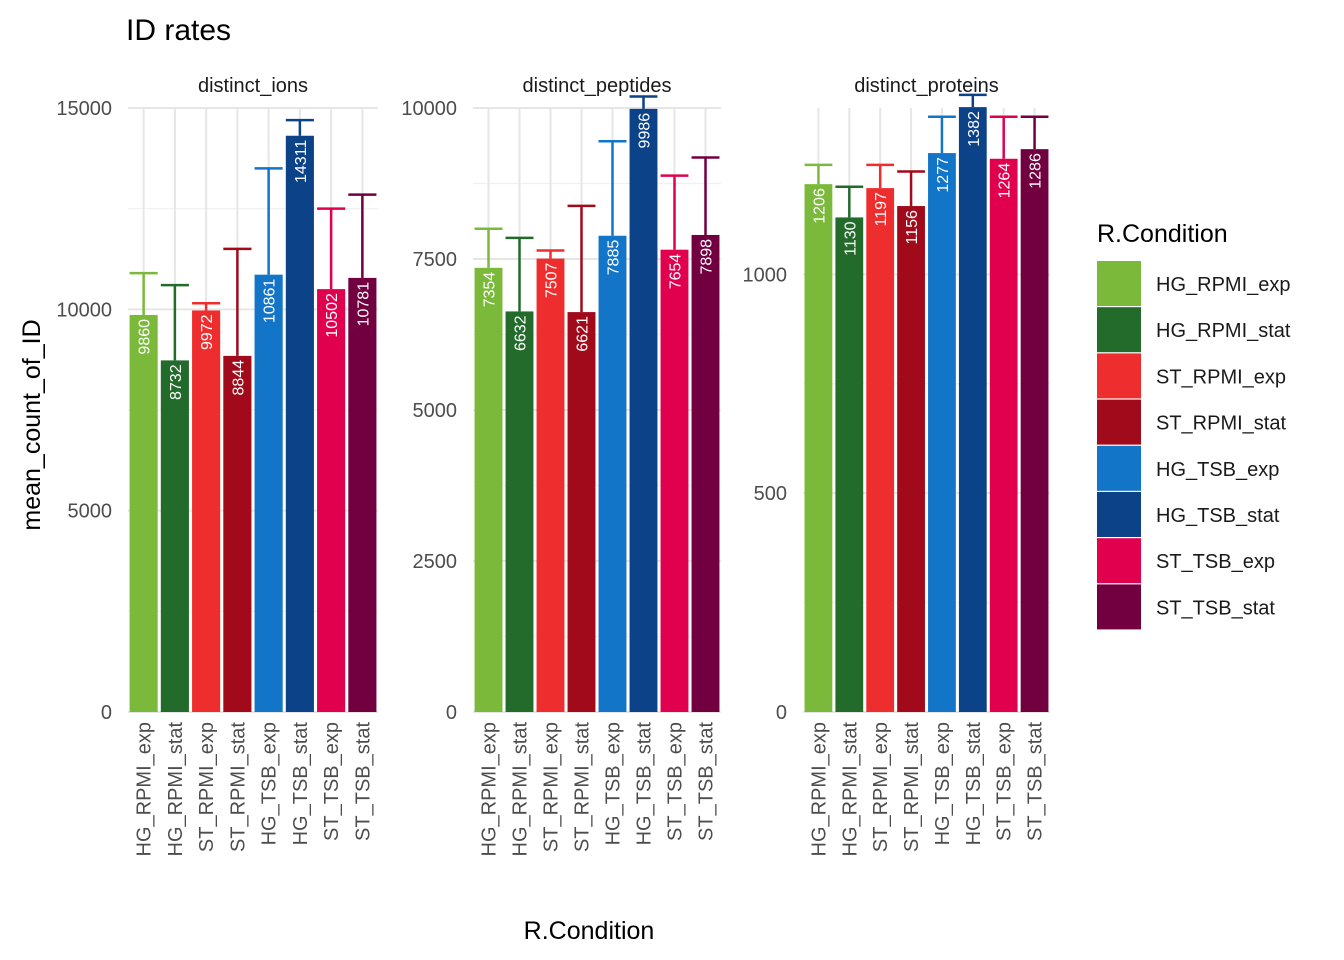 The image size is (1344, 960). Describe the element at coordinates (881, 209) in the screenshot. I see `bar-value-label: 1197` at that location.